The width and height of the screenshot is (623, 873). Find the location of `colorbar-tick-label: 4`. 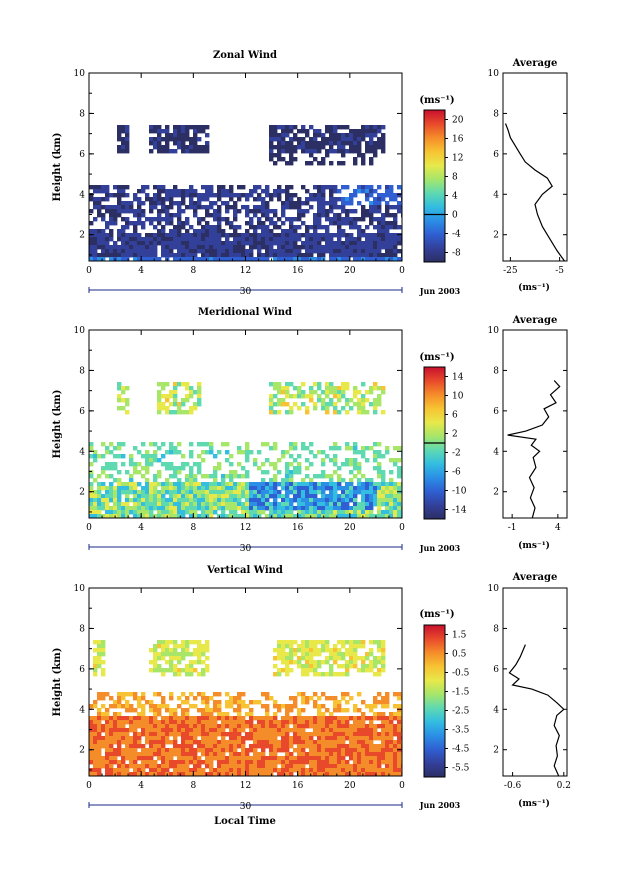

colorbar-tick-label: 4 is located at coordinates (455, 197).